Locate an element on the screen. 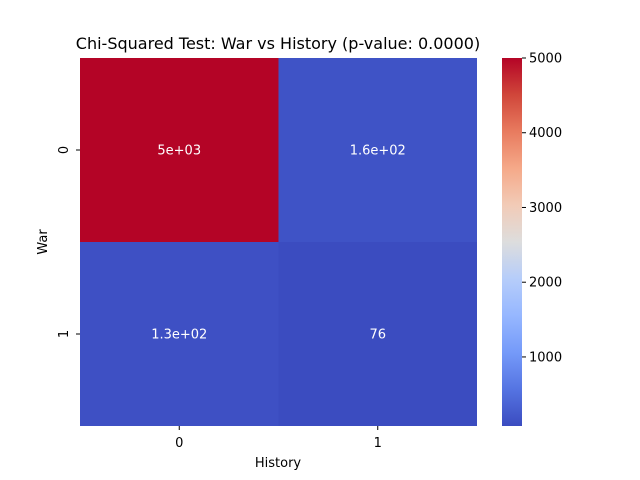 The image size is (640, 480). cell-value-label: 1.6e+02 is located at coordinates (378, 151).